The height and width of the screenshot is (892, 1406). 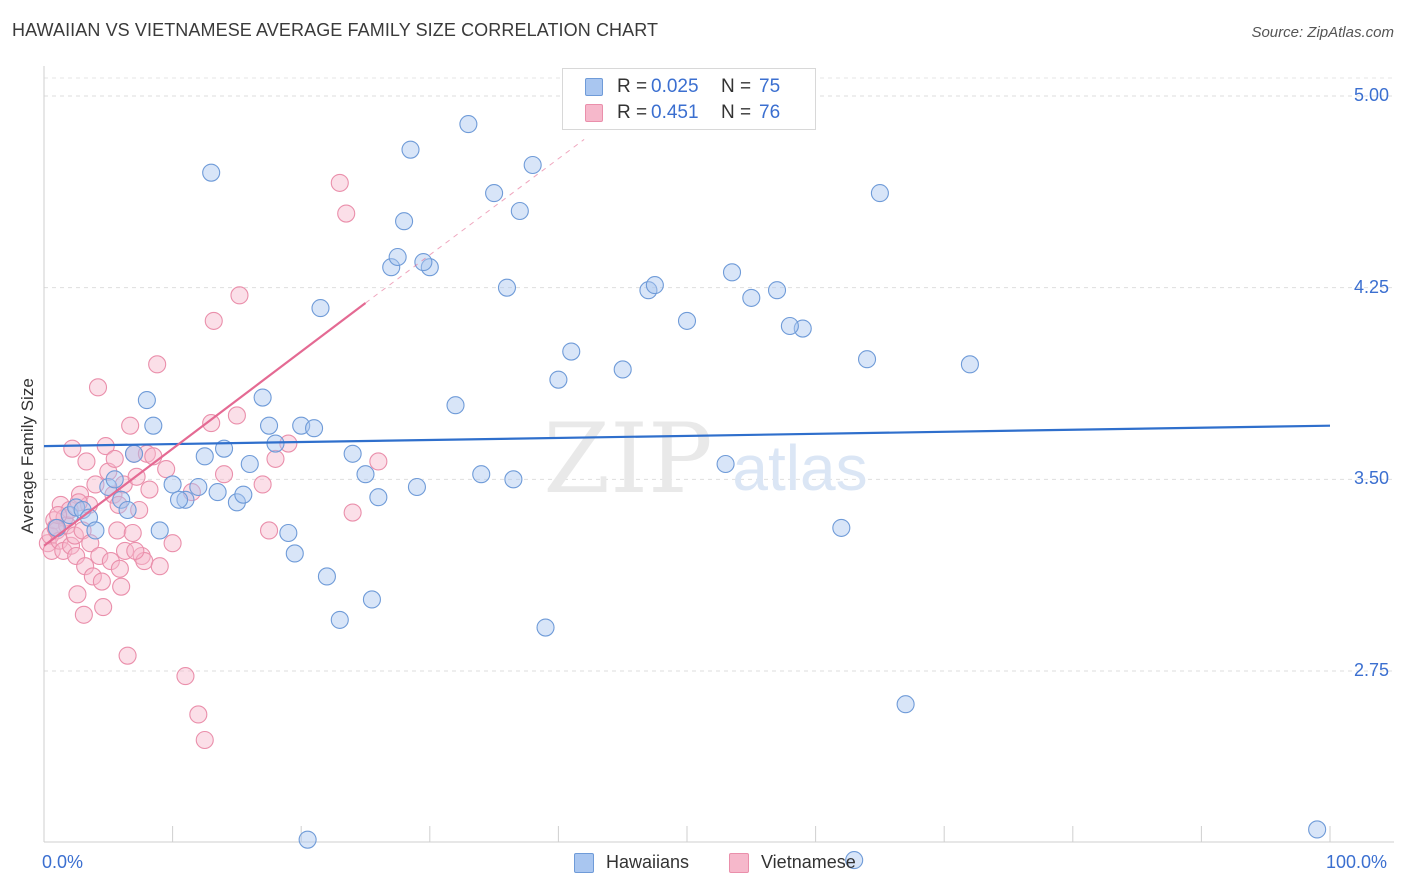 What do you see at coordinates (27, 456) in the screenshot?
I see `y-axis-label: Average Family Size` at bounding box center [27, 456].